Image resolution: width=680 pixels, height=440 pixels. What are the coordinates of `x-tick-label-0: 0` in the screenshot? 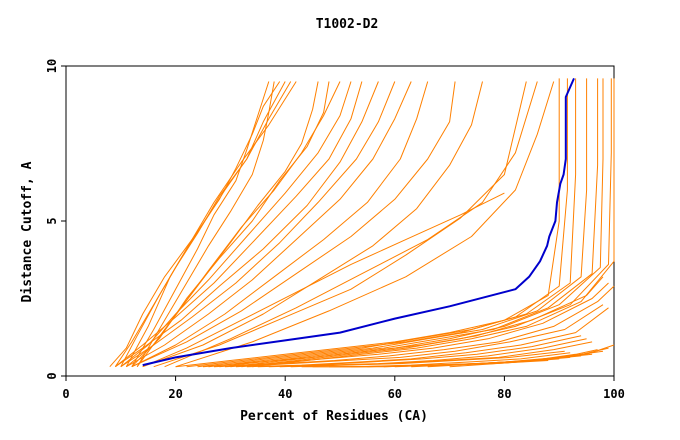 It's located at (65, 394).